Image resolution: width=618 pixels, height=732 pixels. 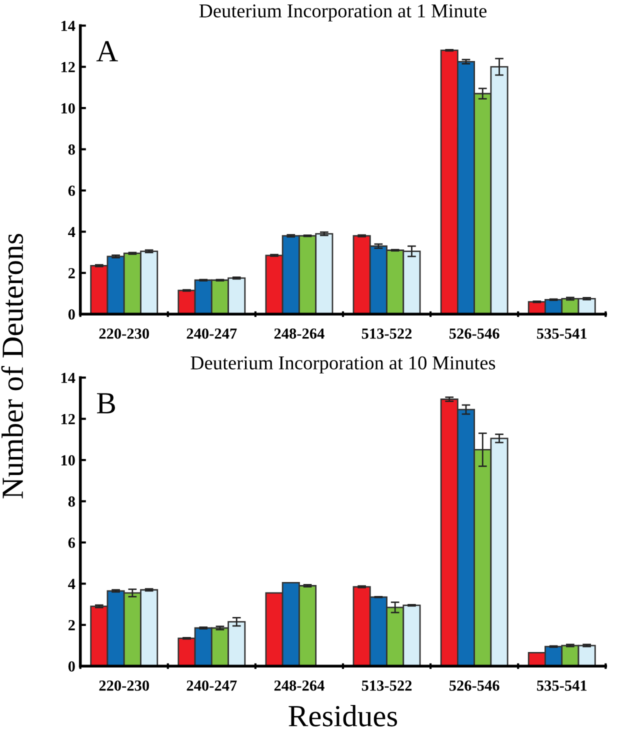 What do you see at coordinates (343, 715) in the screenshot?
I see `x-axis-title: Residues` at bounding box center [343, 715].